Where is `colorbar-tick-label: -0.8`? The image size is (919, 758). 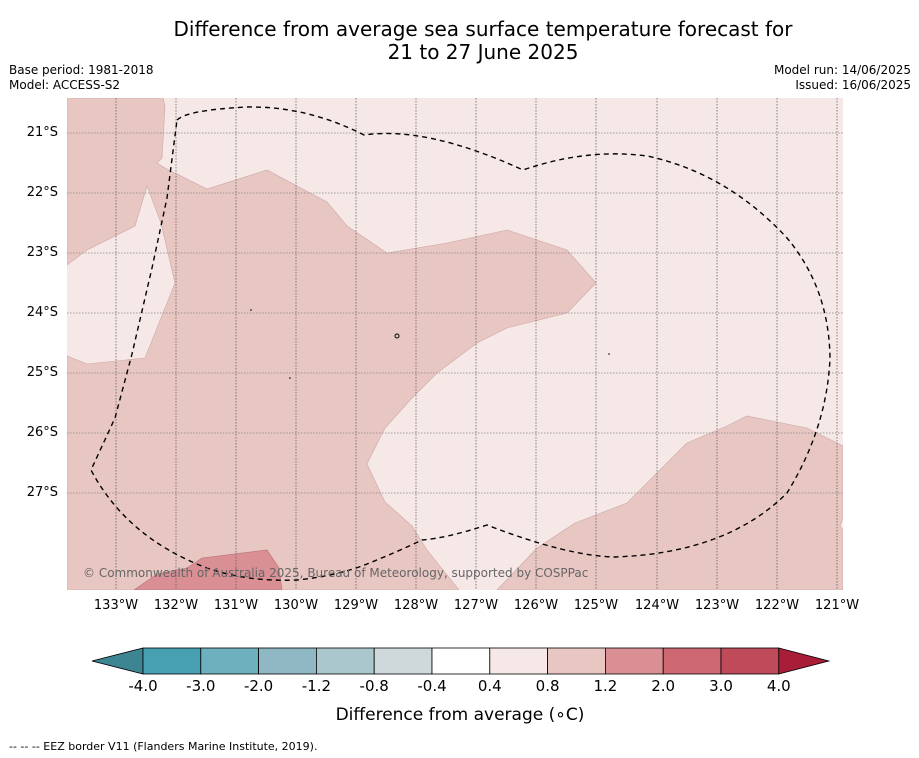
colorbar-tick-label: -0.8 is located at coordinates (374, 686).